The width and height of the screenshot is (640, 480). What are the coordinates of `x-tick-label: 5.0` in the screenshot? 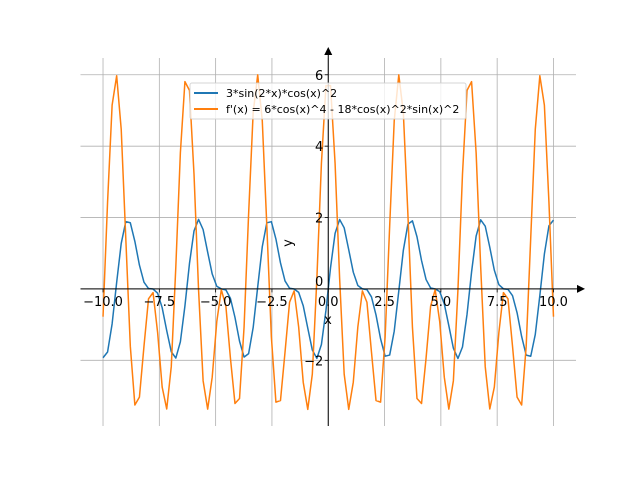 It's located at (441, 302).